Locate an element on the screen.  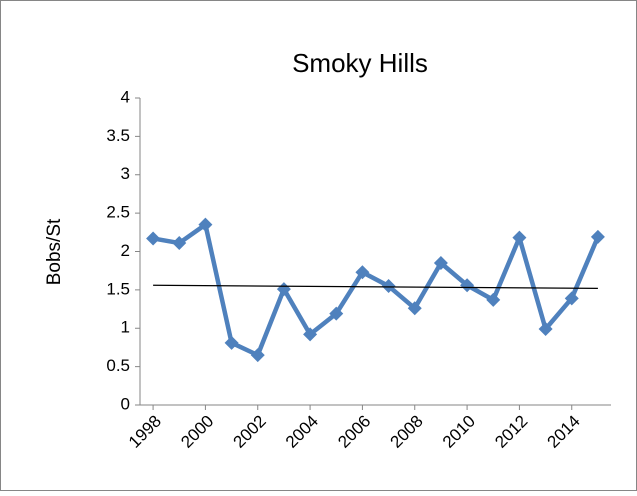
y-tick-label: 4 is located at coordinates (125, 96).